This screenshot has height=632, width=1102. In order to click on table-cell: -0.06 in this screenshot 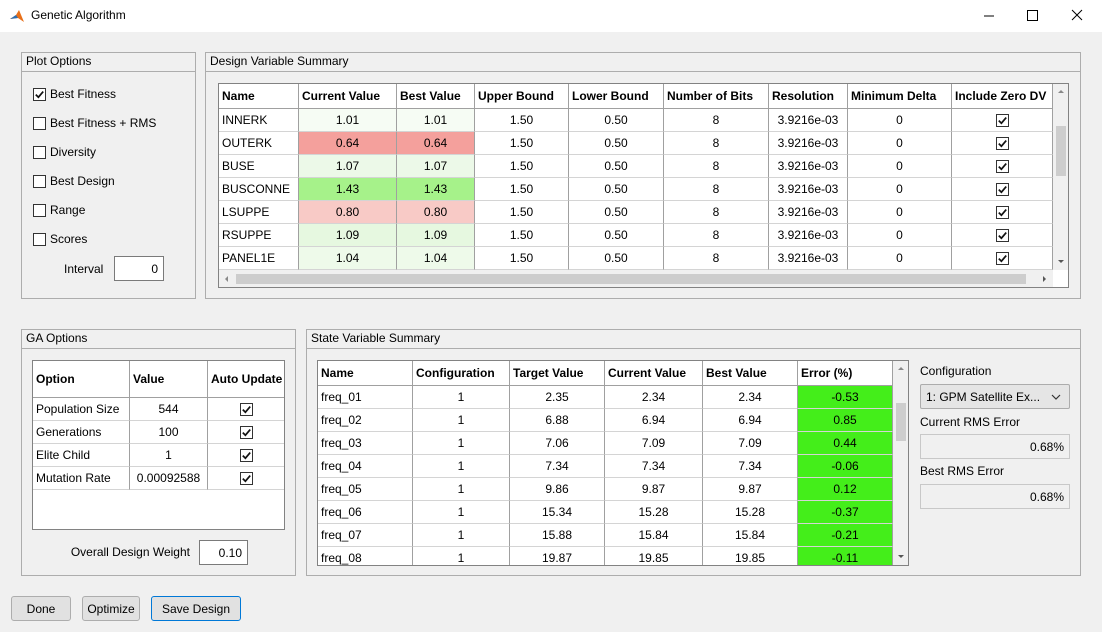, I will do `click(845, 466)`.